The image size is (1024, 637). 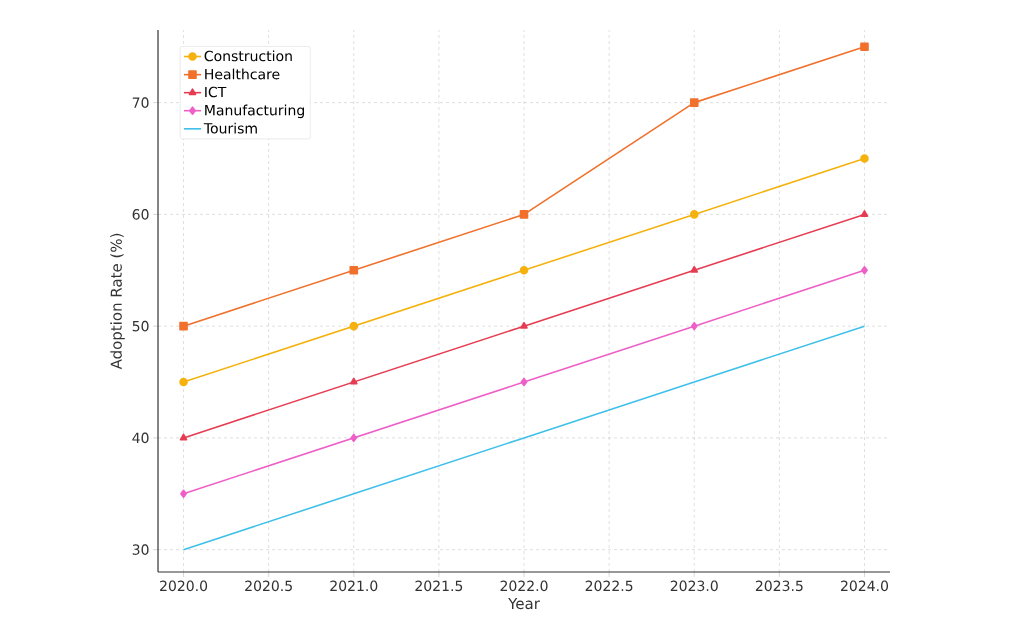 What do you see at coordinates (230, 128) in the screenshot?
I see `legend-label: Tourism` at bounding box center [230, 128].